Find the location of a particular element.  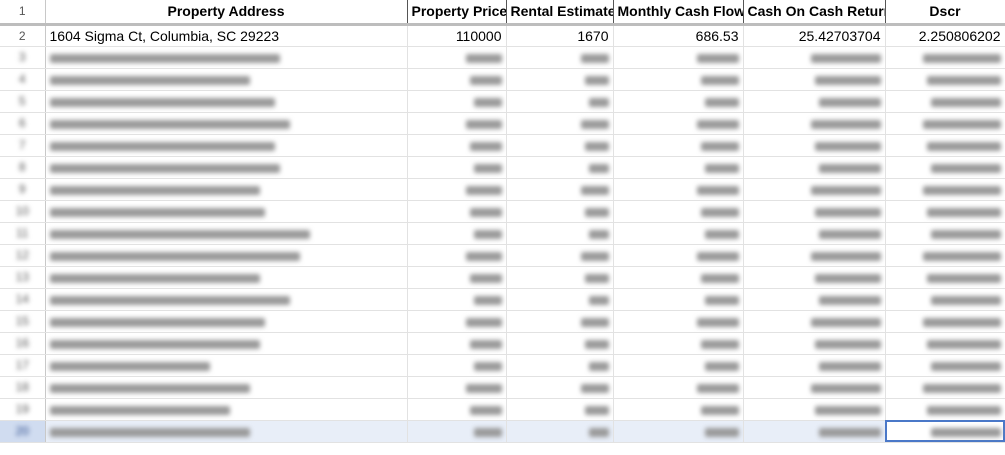

column-header-address: Property Address is located at coordinates (226, 13).